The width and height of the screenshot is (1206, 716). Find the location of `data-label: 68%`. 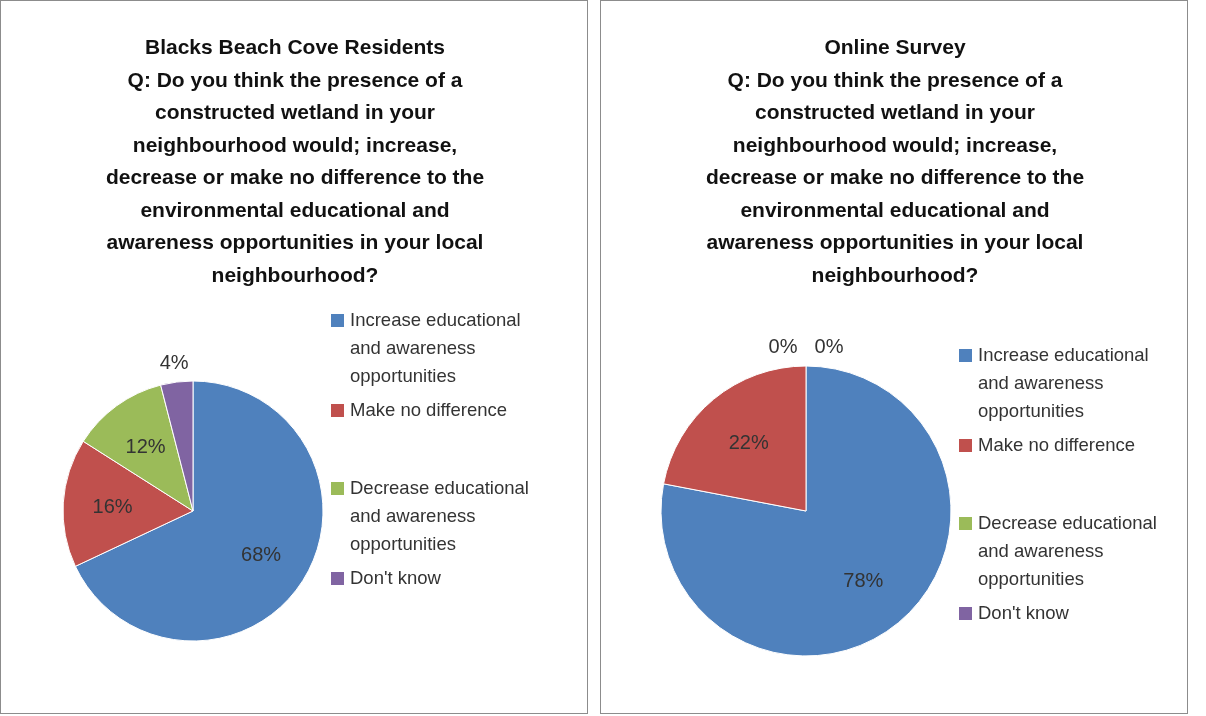

data-label: 68% is located at coordinates (261, 554).